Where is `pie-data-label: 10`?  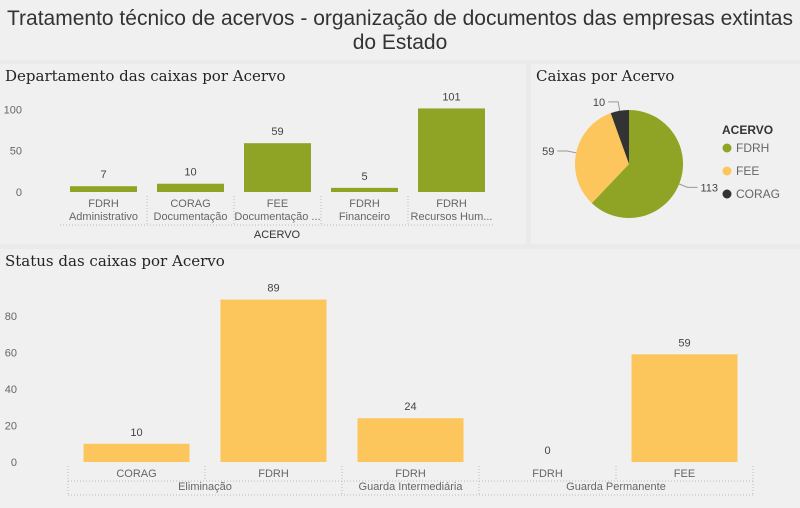 pie-data-label: 10 is located at coordinates (599, 103).